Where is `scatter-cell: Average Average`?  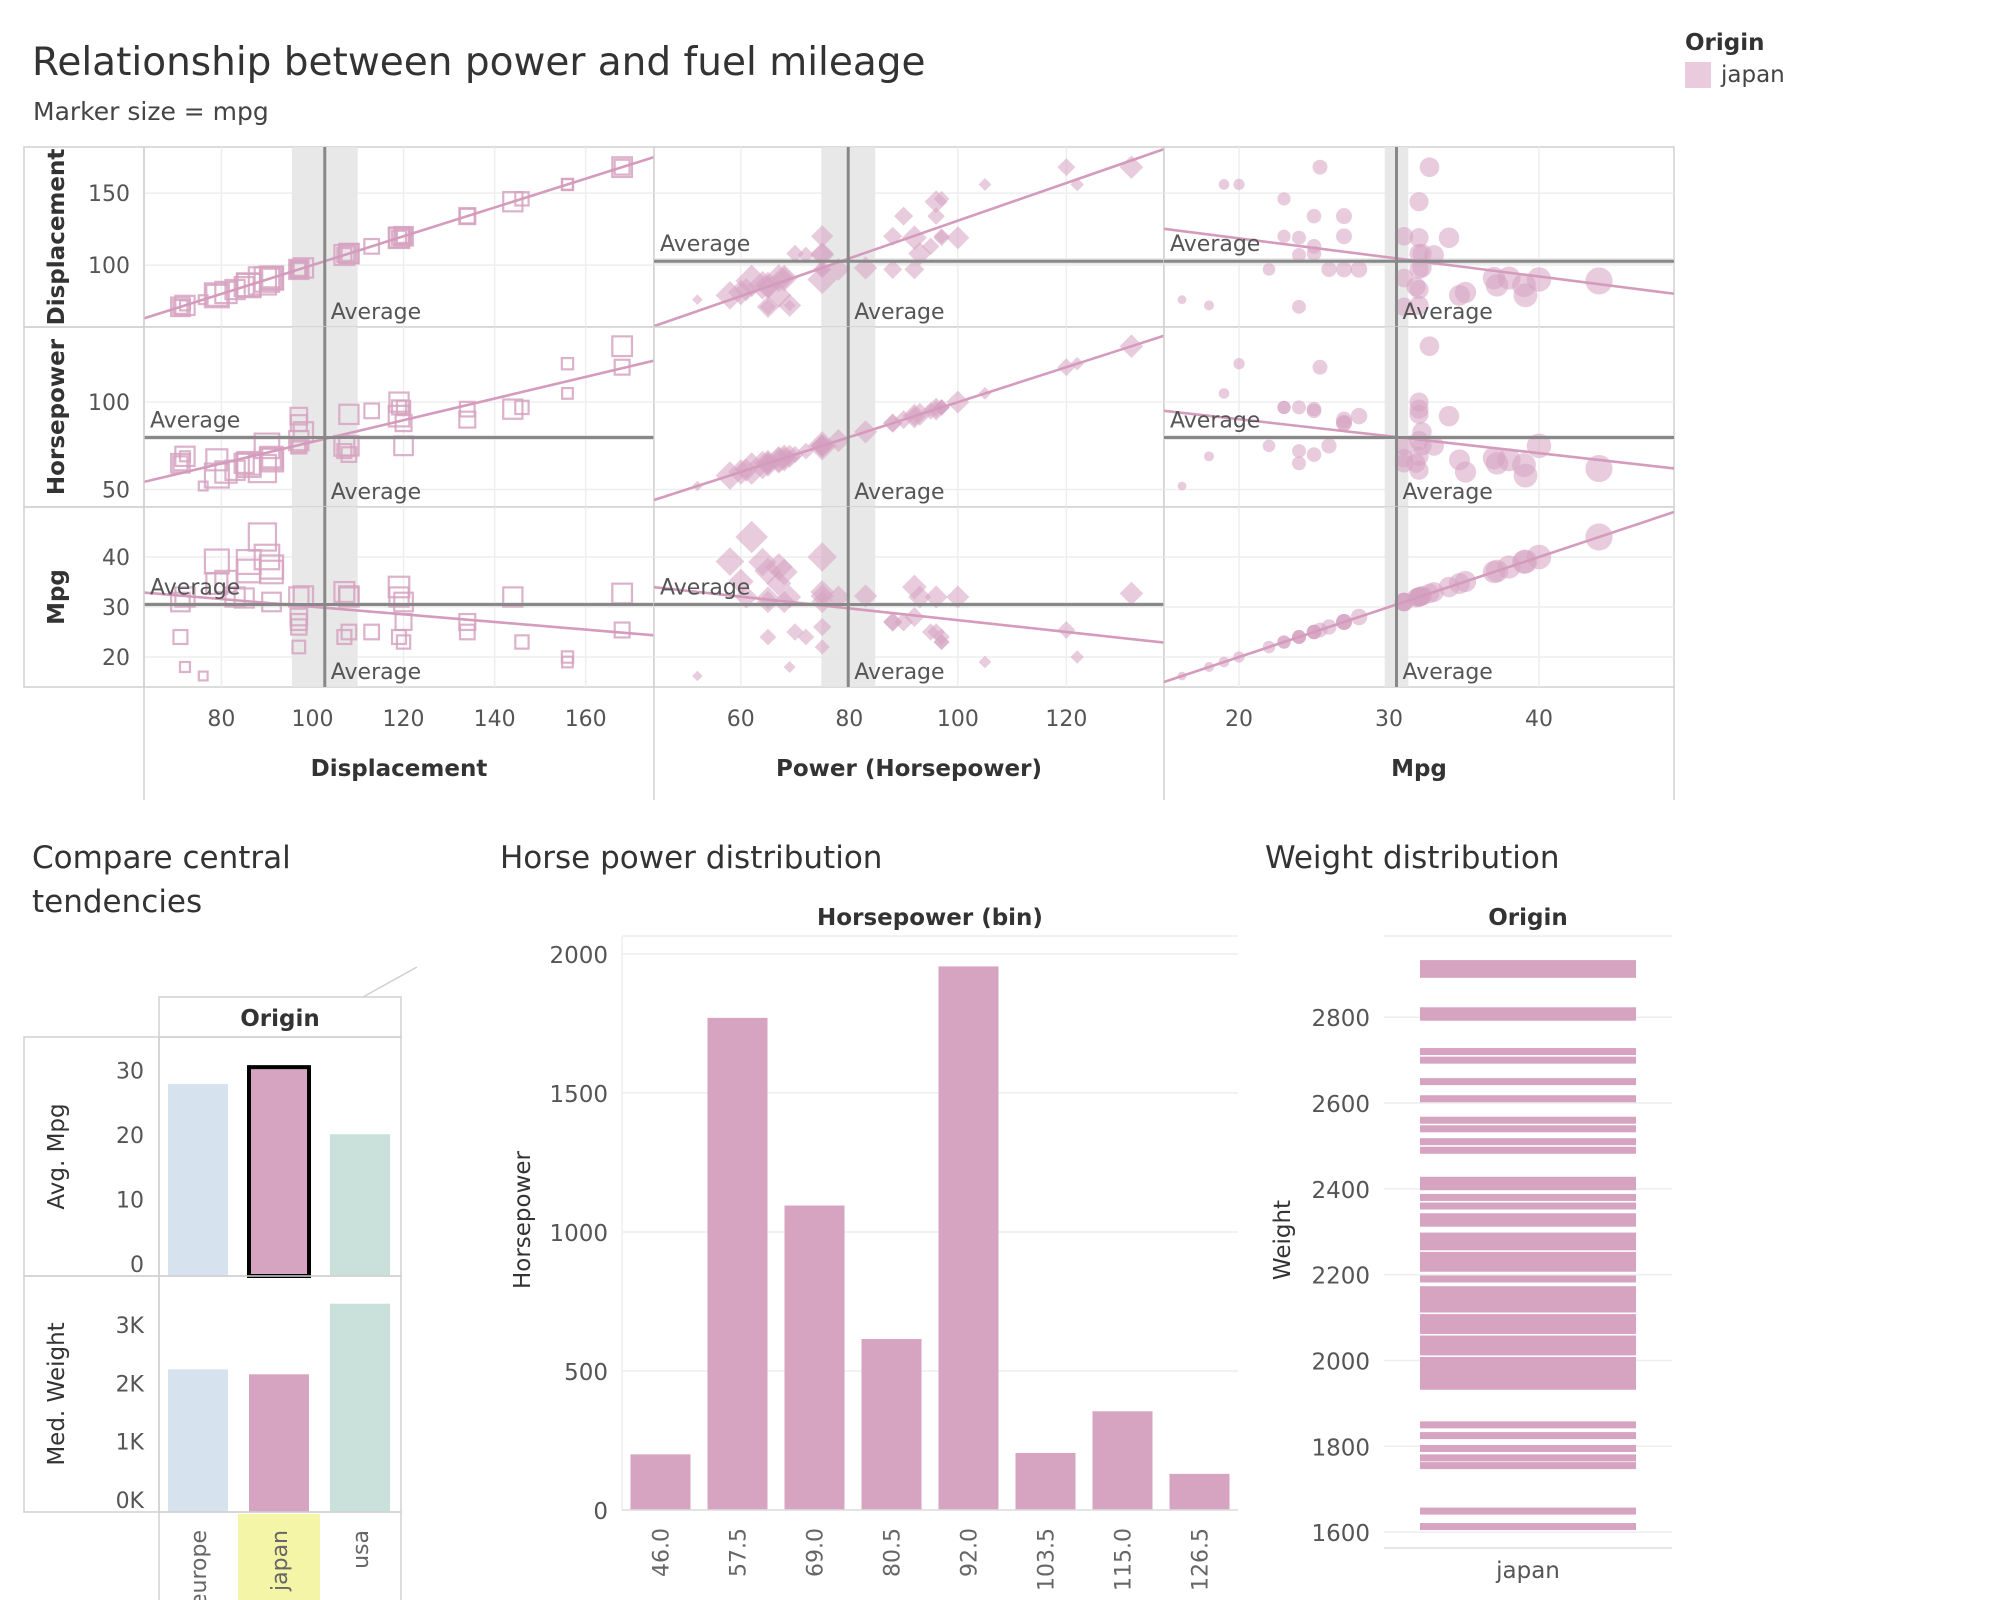
scatter-cell: Average Average is located at coordinates (1419, 237).